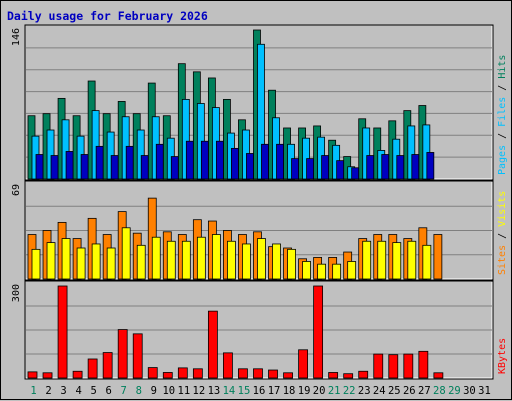  I want to click on x-tick-day-28: 28, so click(439, 391).